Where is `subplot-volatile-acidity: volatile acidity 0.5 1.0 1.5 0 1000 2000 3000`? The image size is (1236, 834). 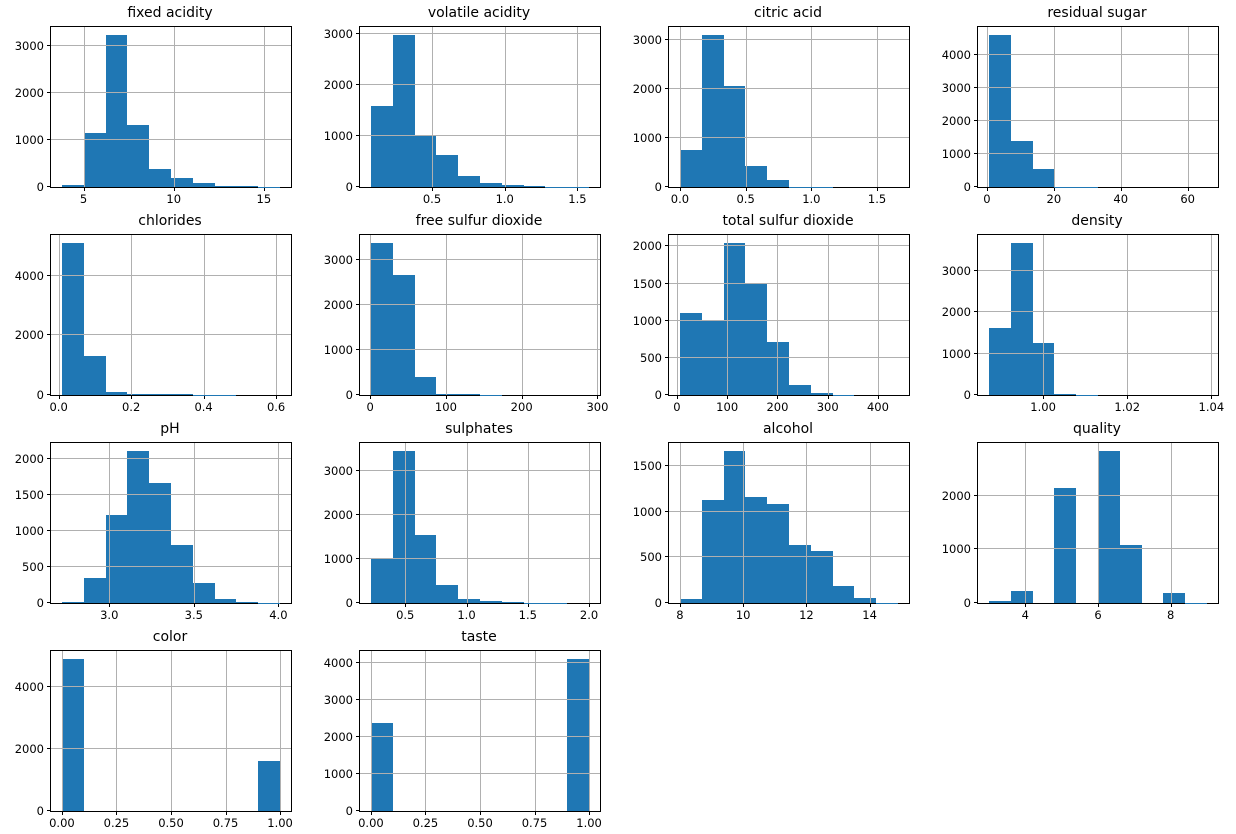 subplot-volatile-acidity: volatile acidity 0.5 1.0 1.5 0 1000 2000 3000 is located at coordinates (463, 104).